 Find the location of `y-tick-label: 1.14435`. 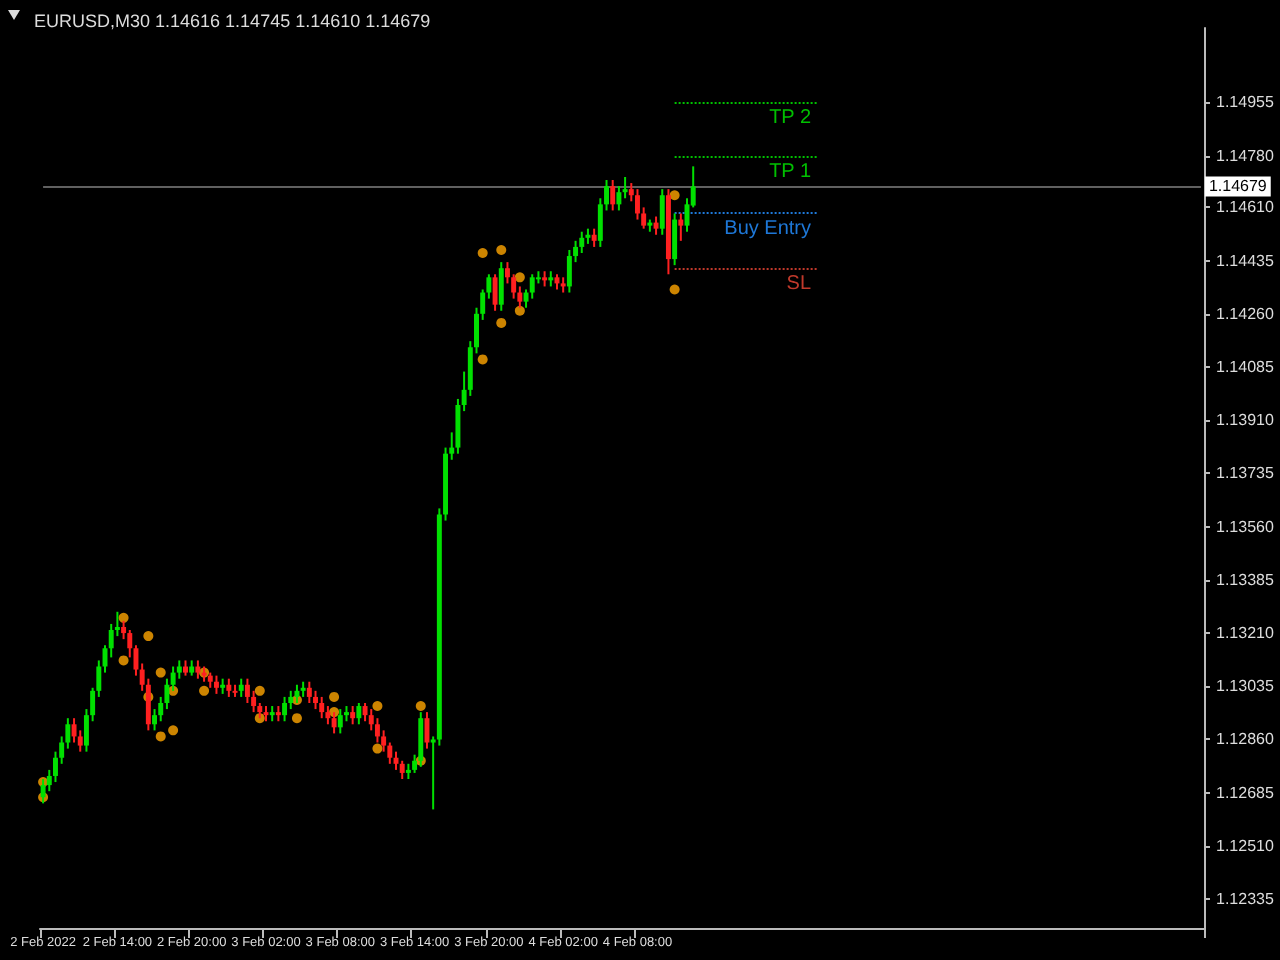

y-tick-label: 1.14435 is located at coordinates (1245, 260).